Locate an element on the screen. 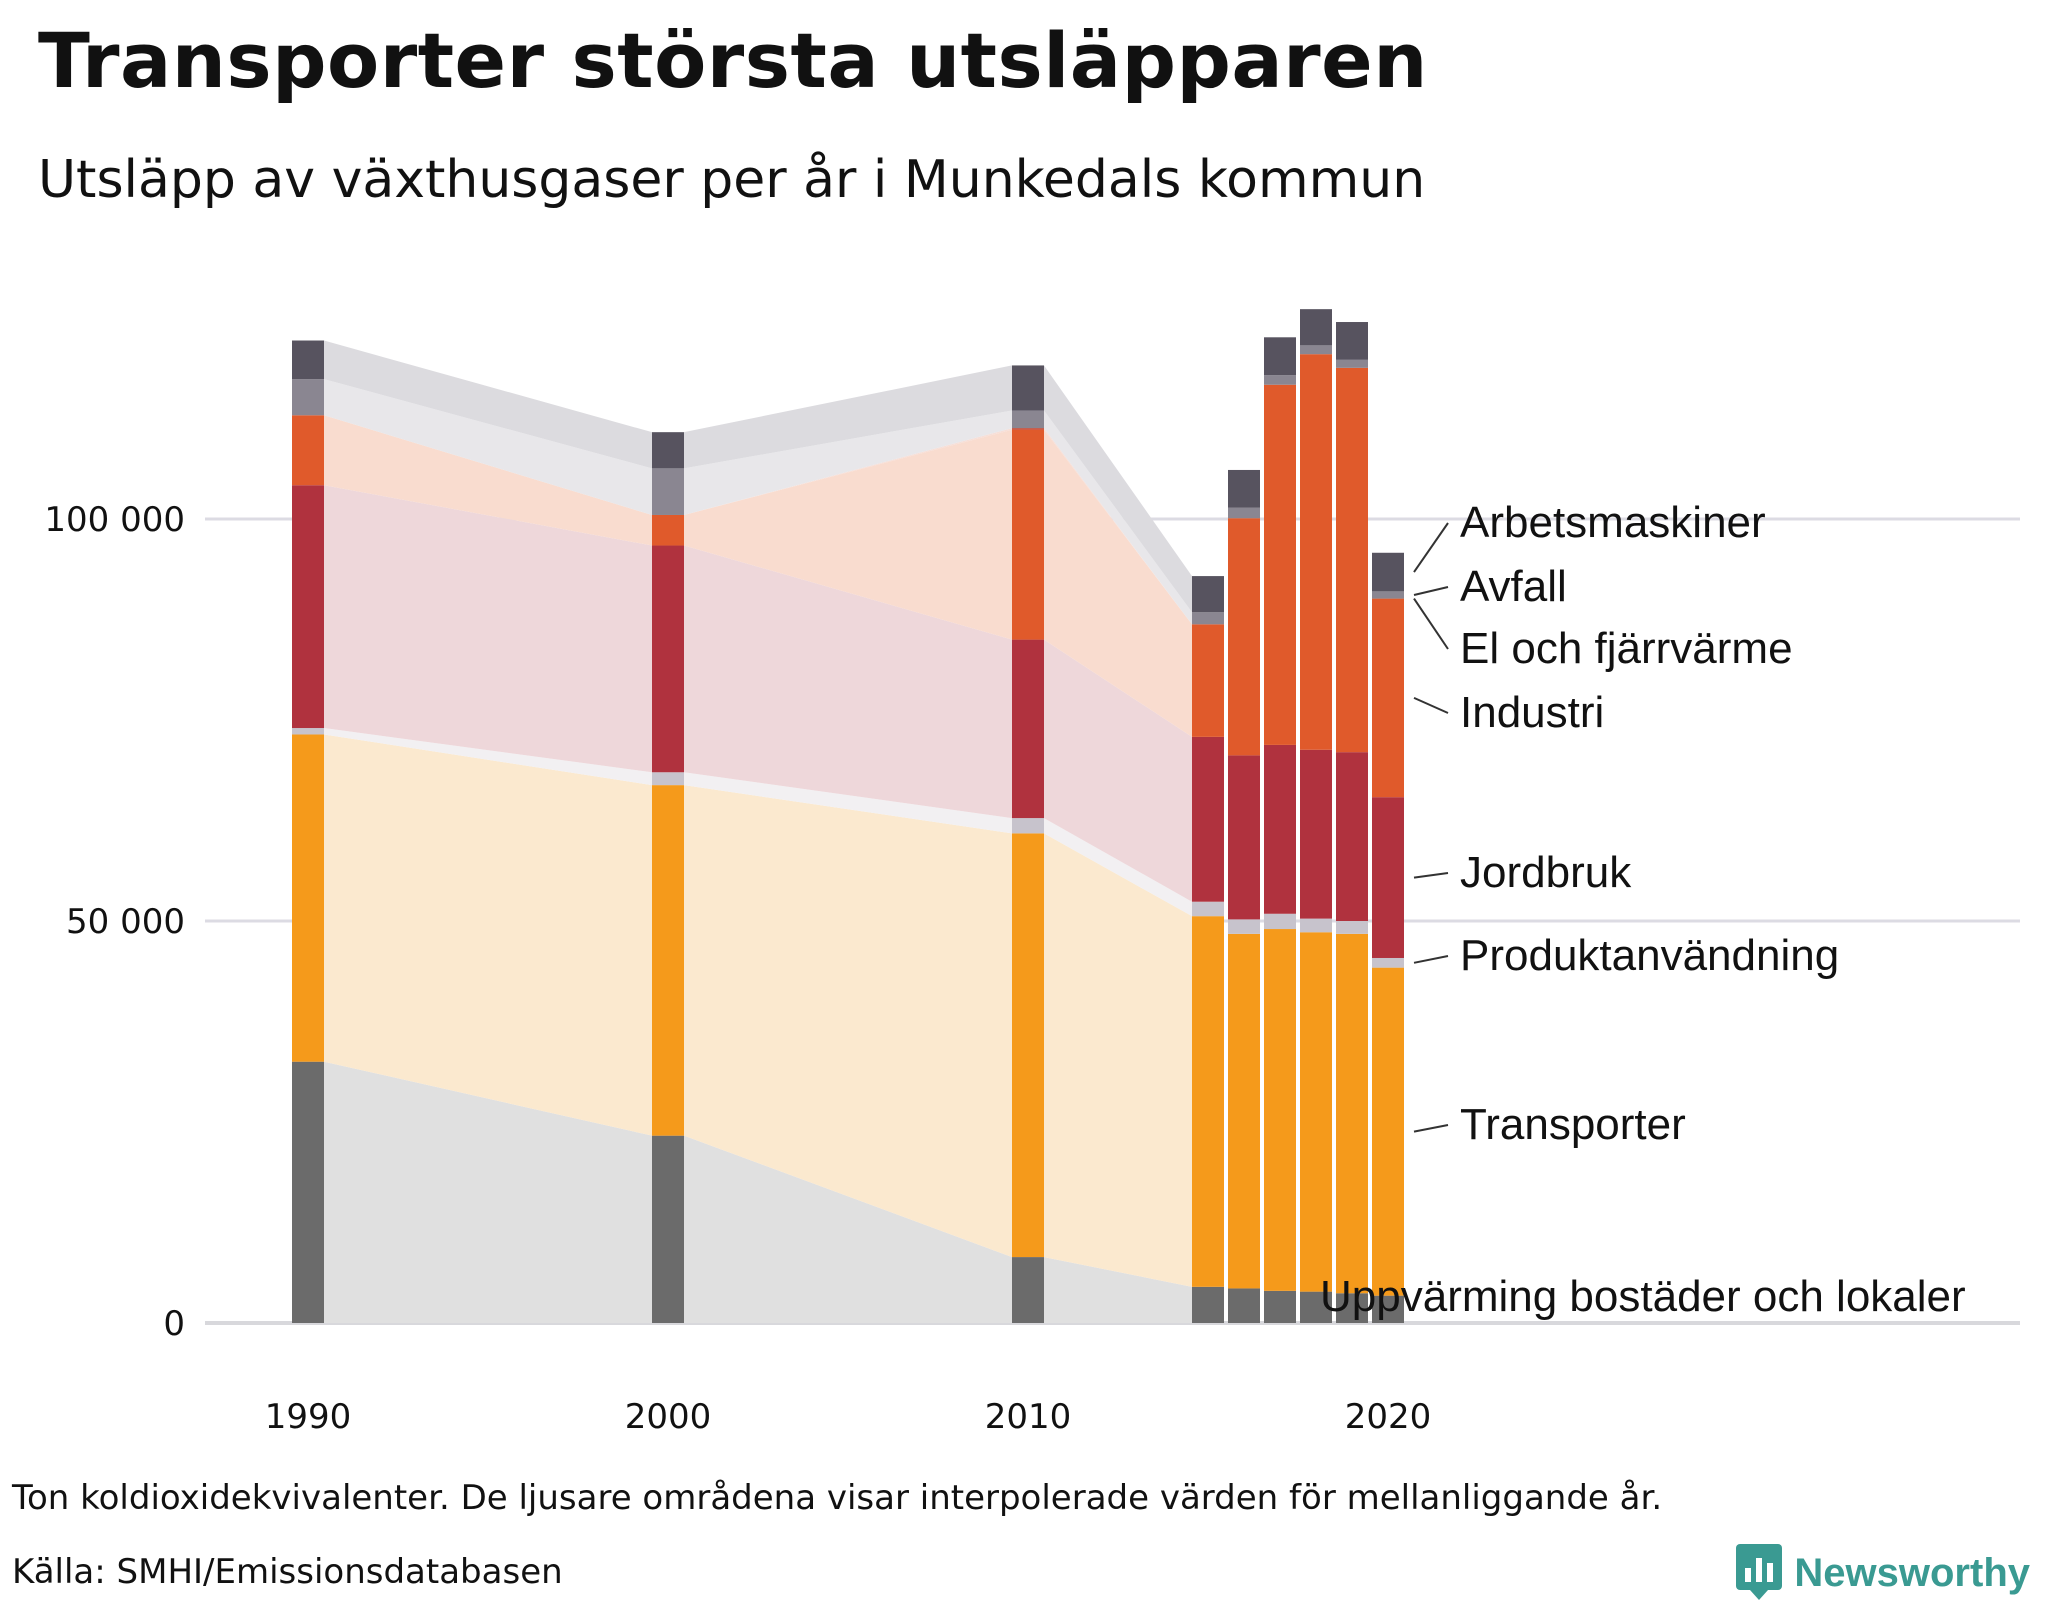  brand-name: Newsworthy is located at coordinates (1912, 1572).